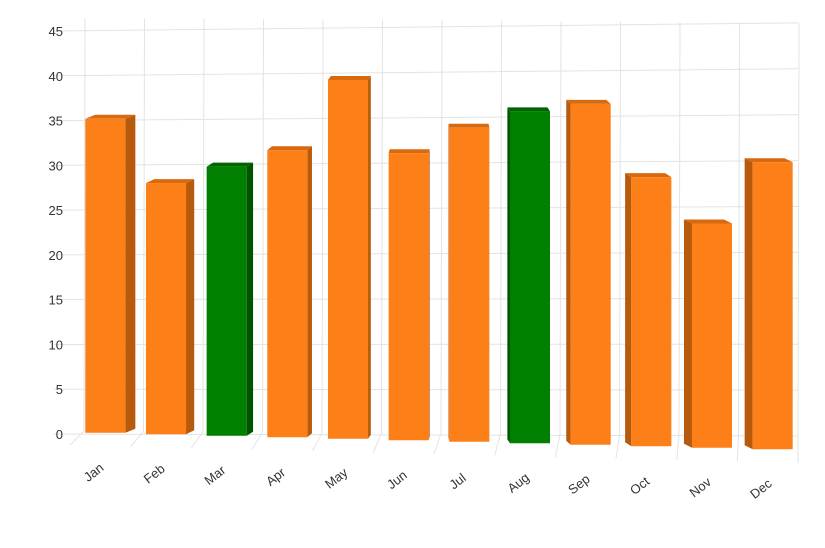 The width and height of the screenshot is (825, 548). Describe the element at coordinates (578, 484) in the screenshot. I see `x-tick-label-sep: Sep` at that location.